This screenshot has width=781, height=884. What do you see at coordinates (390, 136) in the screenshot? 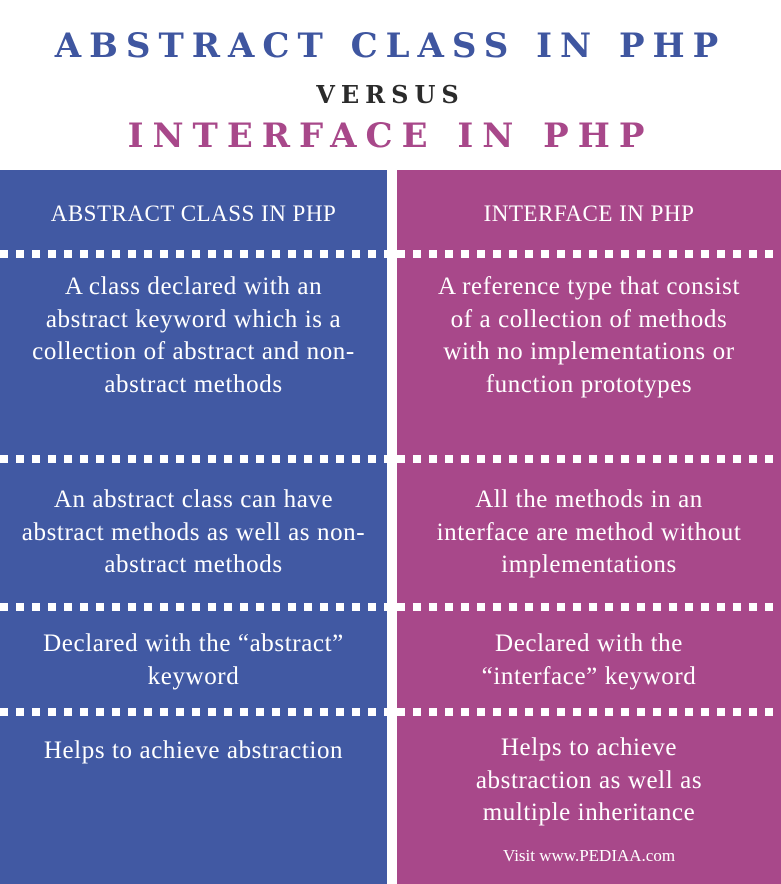
I see `secondary-title: INTERFACE IN PHP` at bounding box center [390, 136].